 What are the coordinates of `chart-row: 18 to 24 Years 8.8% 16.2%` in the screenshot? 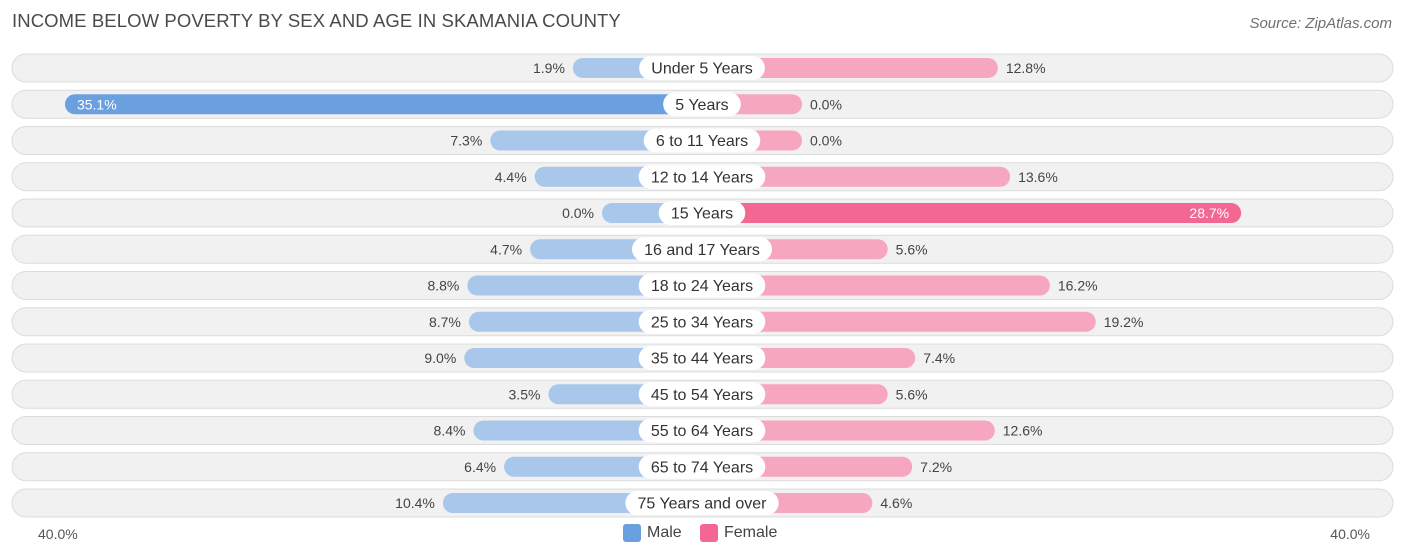 It's located at (702, 285).